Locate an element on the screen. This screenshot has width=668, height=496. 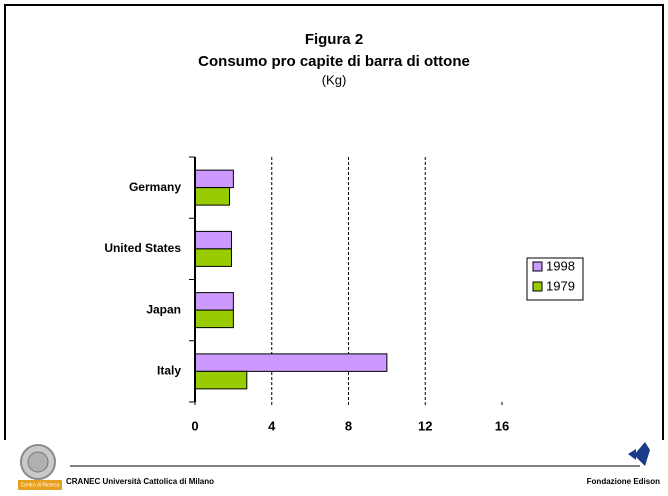
x-tick-label: 16 is located at coordinates (502, 425).